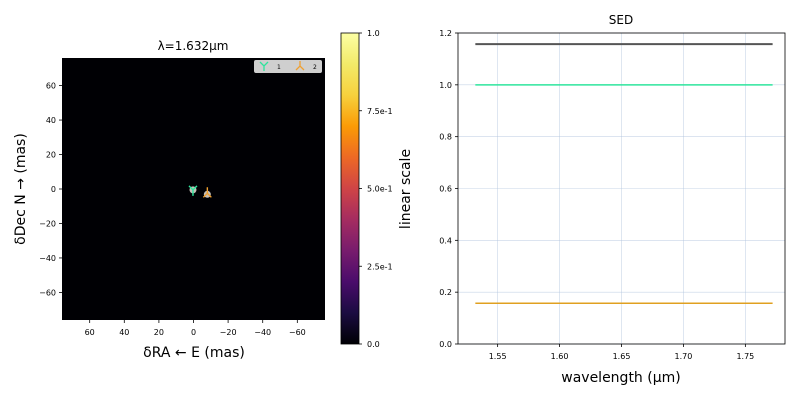  Describe the element at coordinates (406, 189) in the screenshot. I see `colorbar-label: linear scale` at that location.